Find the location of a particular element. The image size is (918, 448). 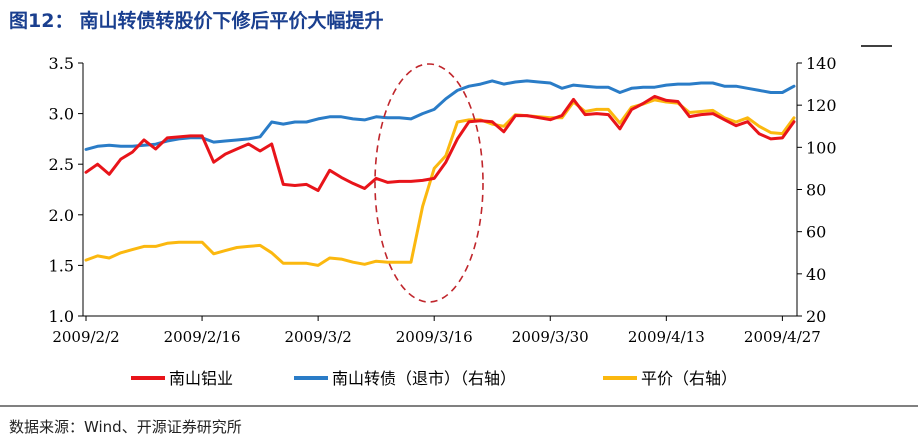

right-tick-label: 120 is located at coordinates (821, 105).